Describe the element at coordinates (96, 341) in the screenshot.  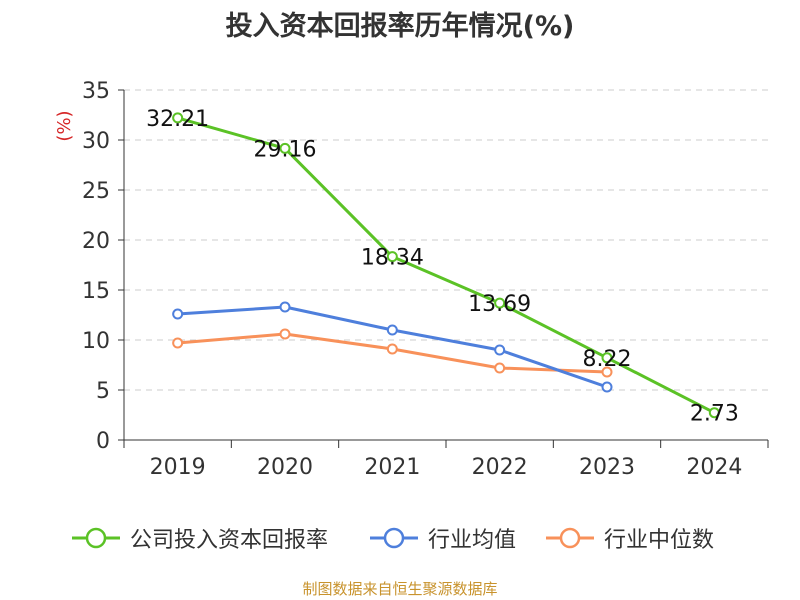
I see `y-tick-label: 10` at that location.